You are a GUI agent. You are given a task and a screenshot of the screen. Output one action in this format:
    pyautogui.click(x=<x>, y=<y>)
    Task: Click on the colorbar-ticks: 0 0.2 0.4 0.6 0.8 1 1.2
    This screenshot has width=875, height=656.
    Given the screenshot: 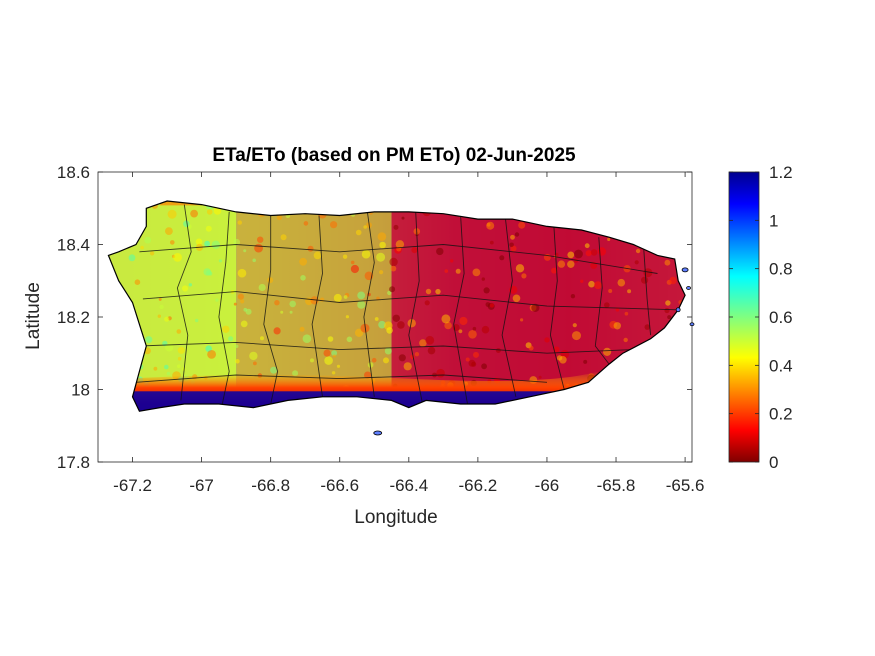 What is the action you would take?
    pyautogui.click(x=761, y=317)
    